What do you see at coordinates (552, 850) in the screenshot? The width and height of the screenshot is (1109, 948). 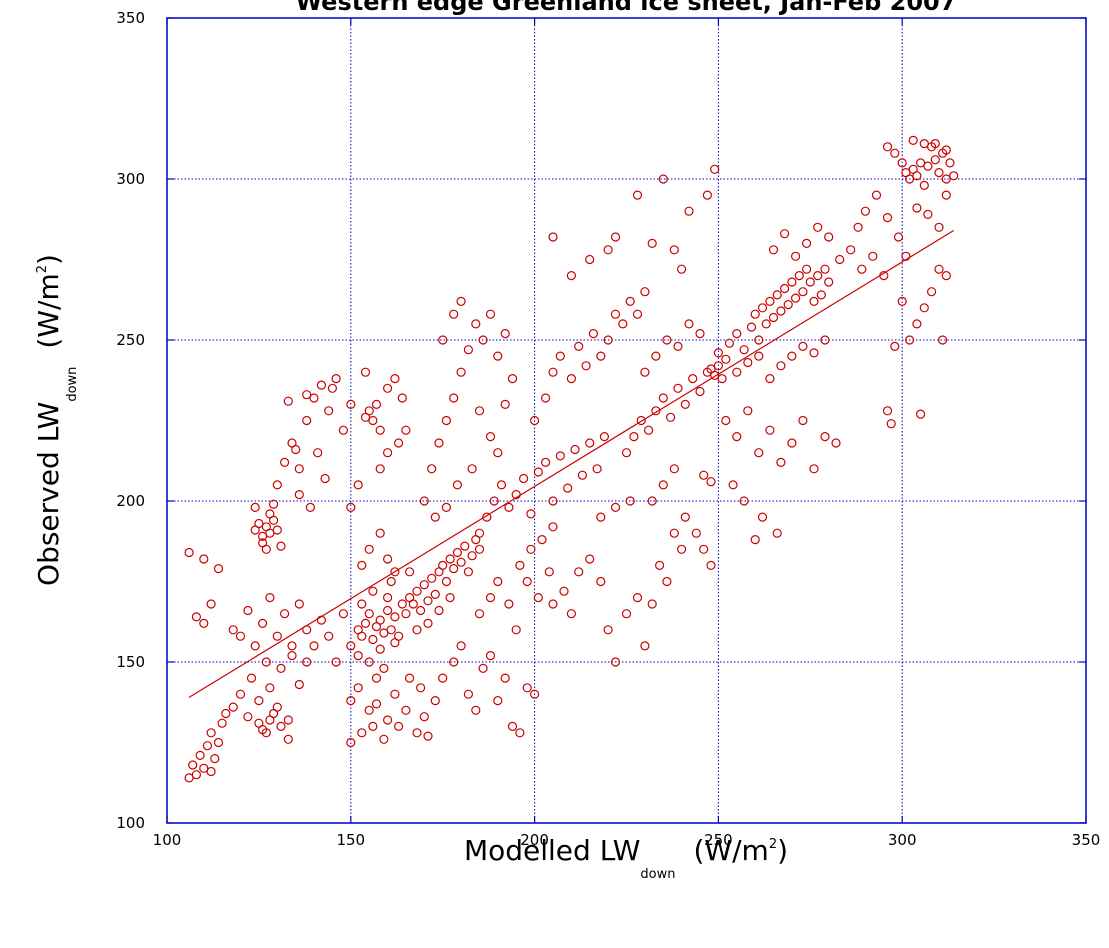 I see `x-axis-label-main: Modelled LW` at bounding box center [552, 850].